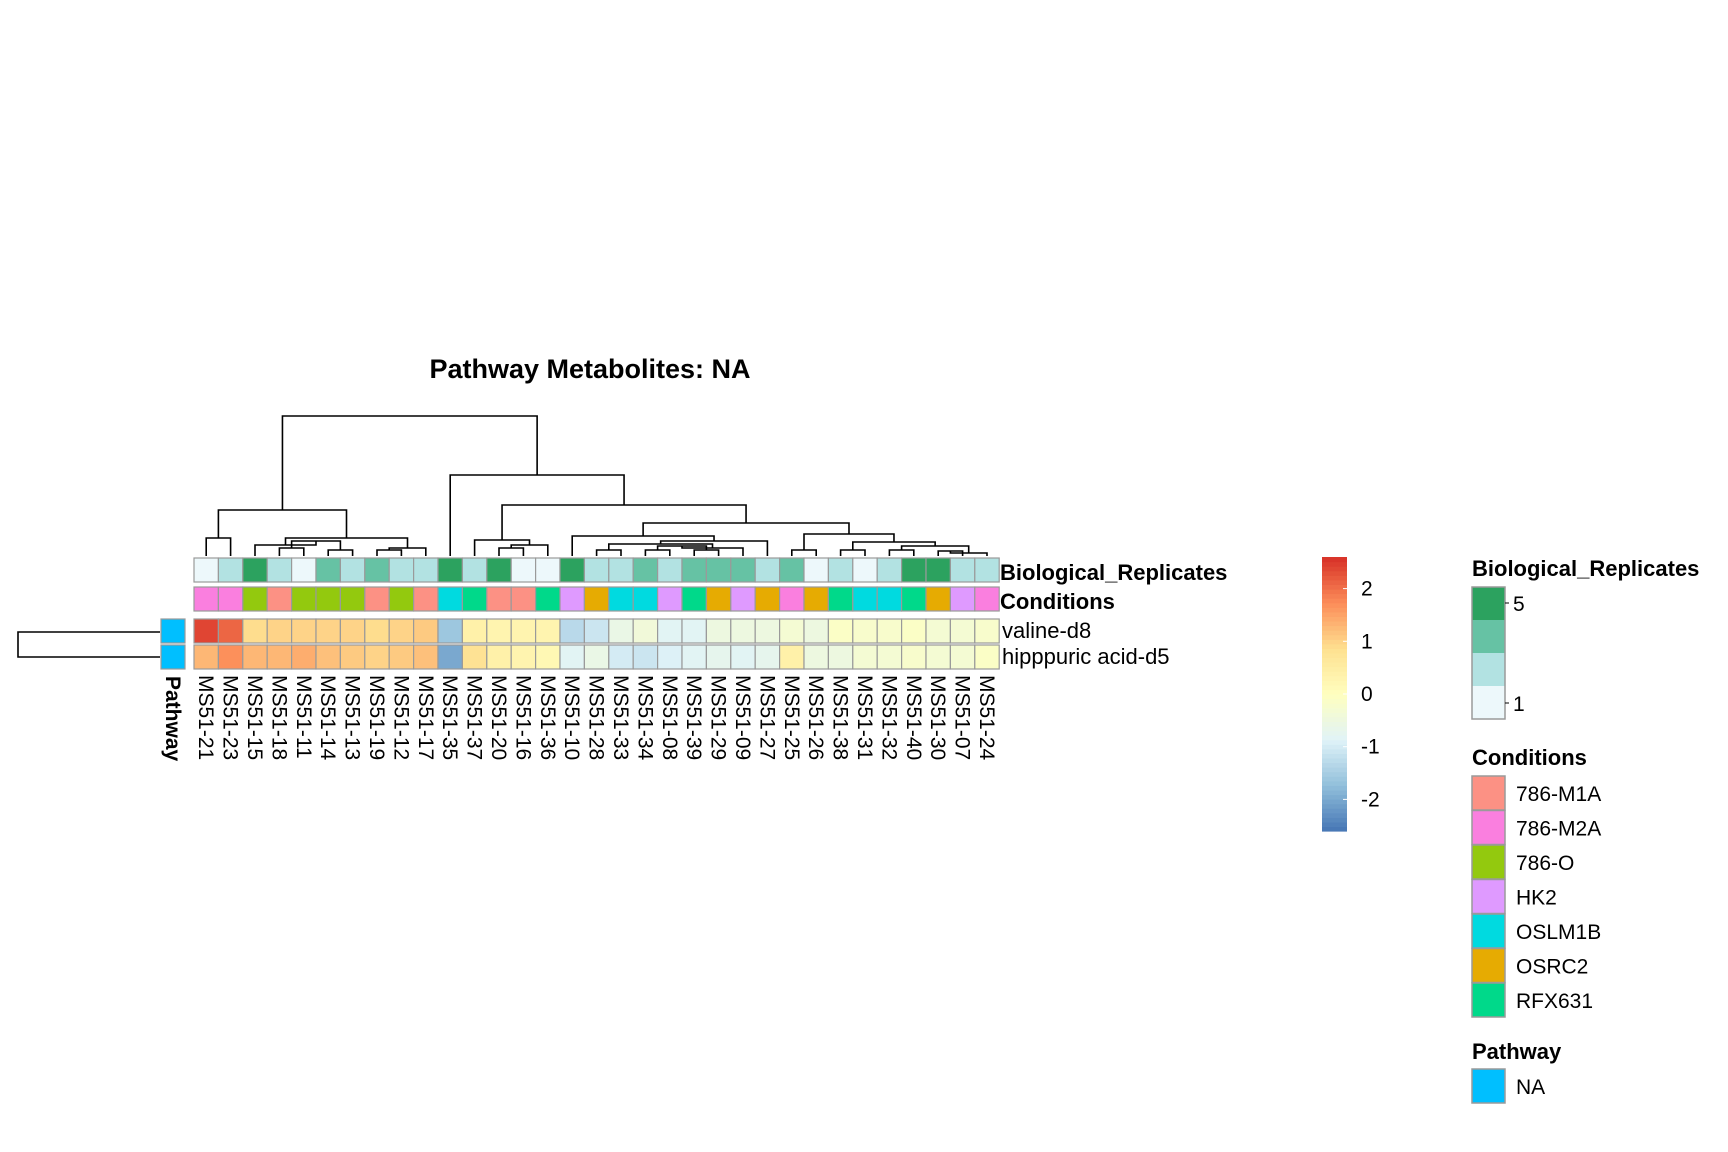  Describe the element at coordinates (791, 717) in the screenshot. I see `column-label: MS51-25` at that location.